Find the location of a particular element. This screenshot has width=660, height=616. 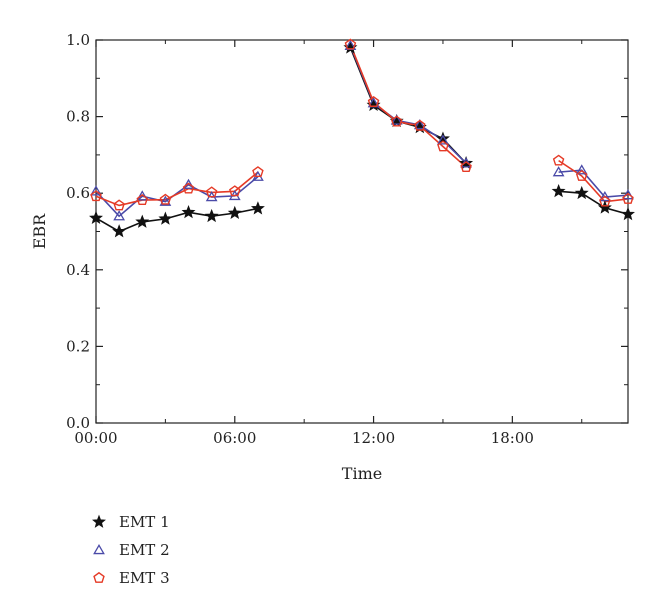

legend-item-emt-1: EMT 1 is located at coordinates (131, 522).